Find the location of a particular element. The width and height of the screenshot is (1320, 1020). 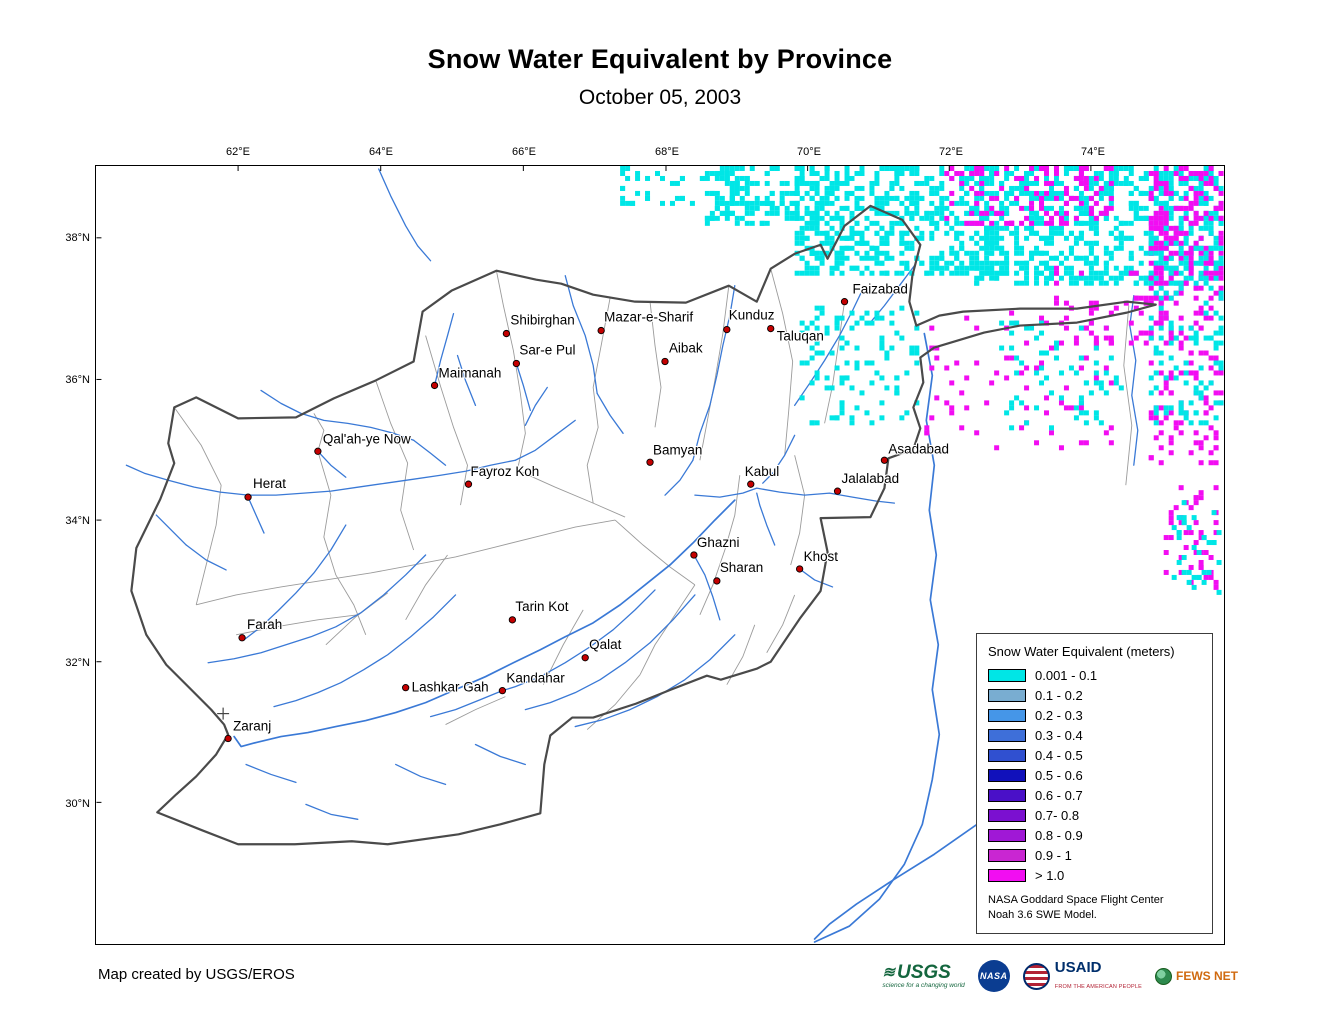

legend-class-row: 0.2 - 0.3 is located at coordinates (1095, 715).